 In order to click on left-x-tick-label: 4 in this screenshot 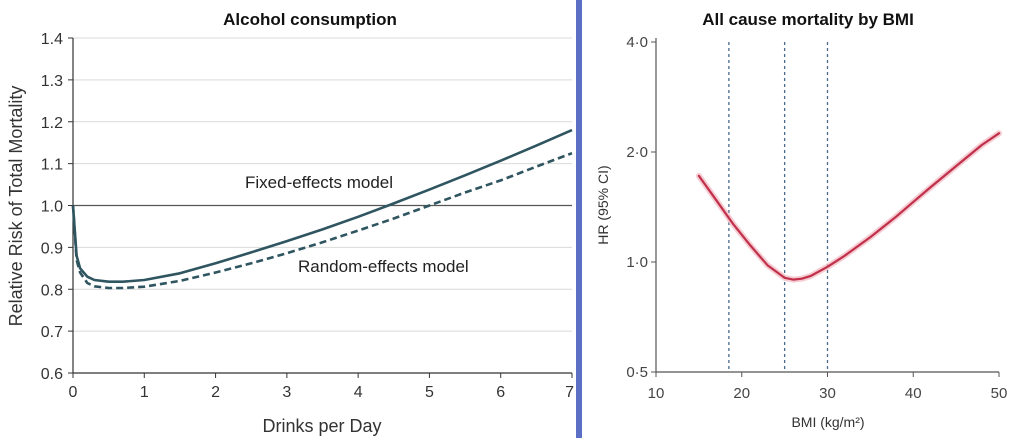, I will do `click(358, 392)`.